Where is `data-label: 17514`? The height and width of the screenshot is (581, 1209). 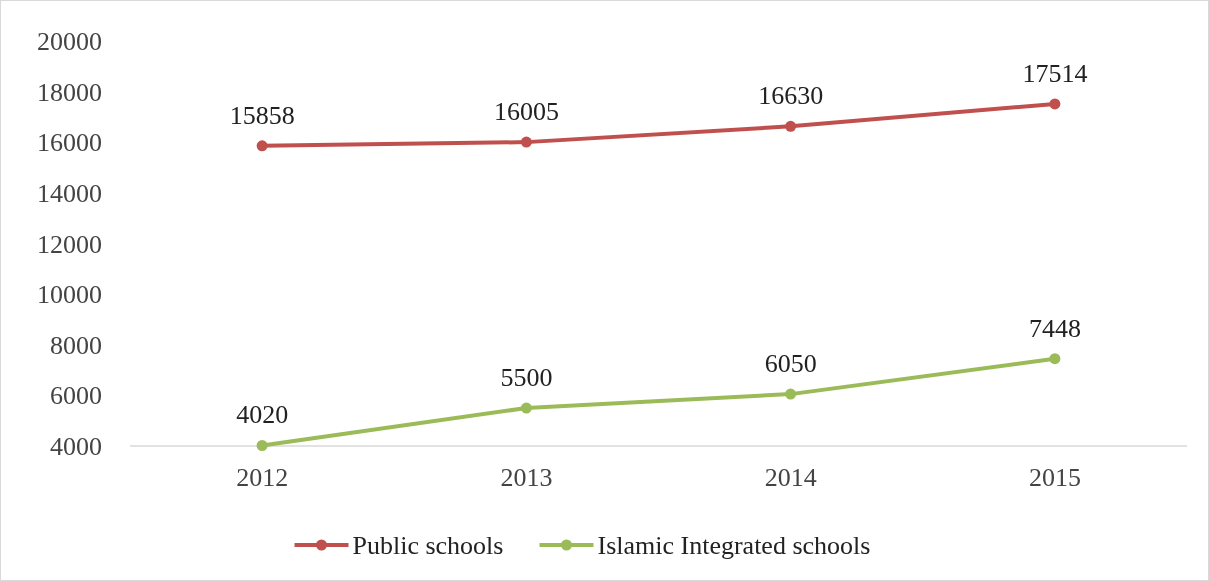 data-label: 17514 is located at coordinates (1055, 73).